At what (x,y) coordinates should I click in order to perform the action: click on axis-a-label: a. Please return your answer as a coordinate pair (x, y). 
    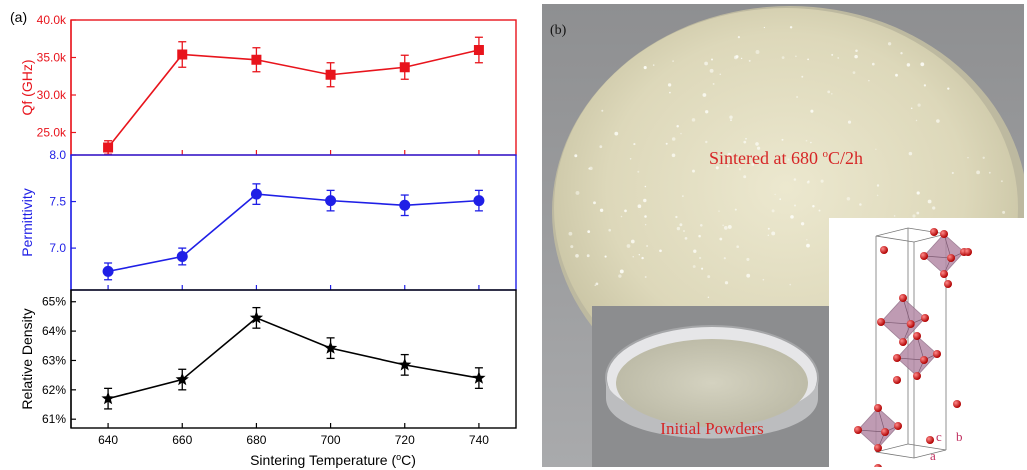
    Looking at the image, I should click on (933, 455).